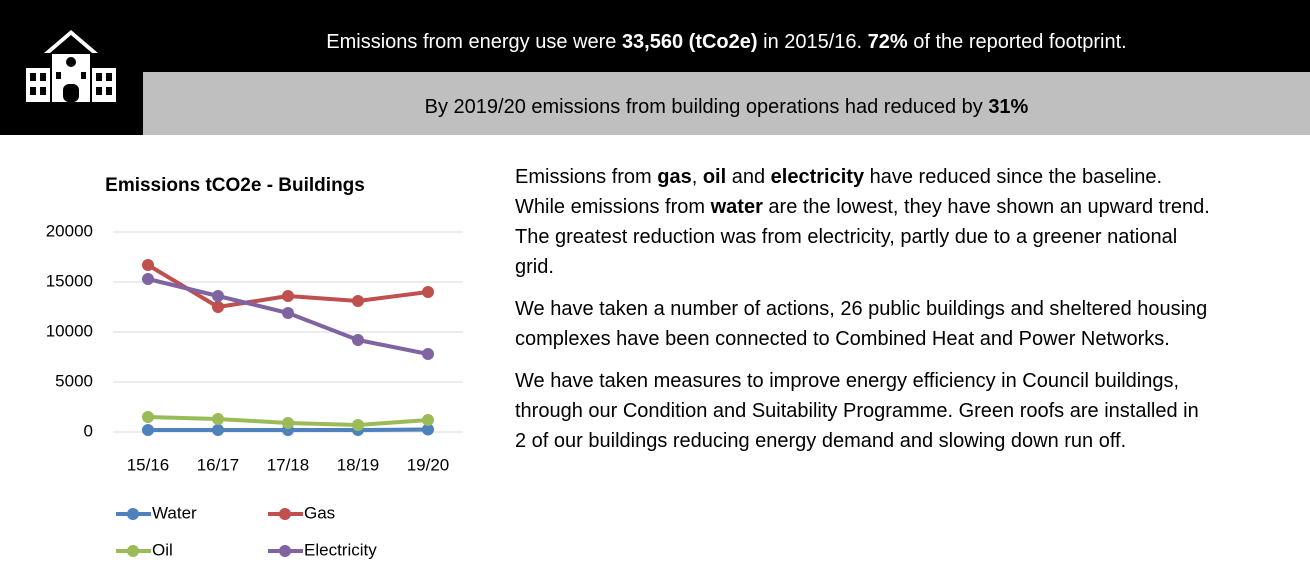  What do you see at coordinates (586, 177) in the screenshot?
I see `text: Emissions from` at bounding box center [586, 177].